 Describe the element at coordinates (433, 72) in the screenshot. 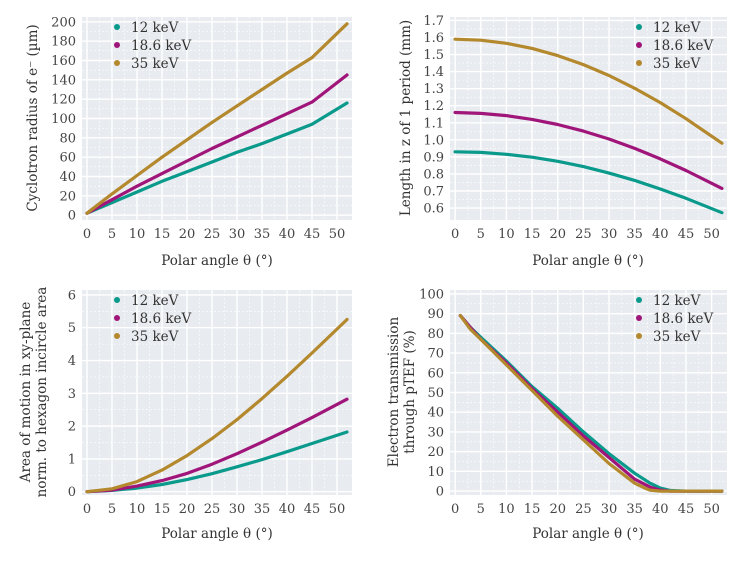

I see `y-tick-label: 1.4` at that location.